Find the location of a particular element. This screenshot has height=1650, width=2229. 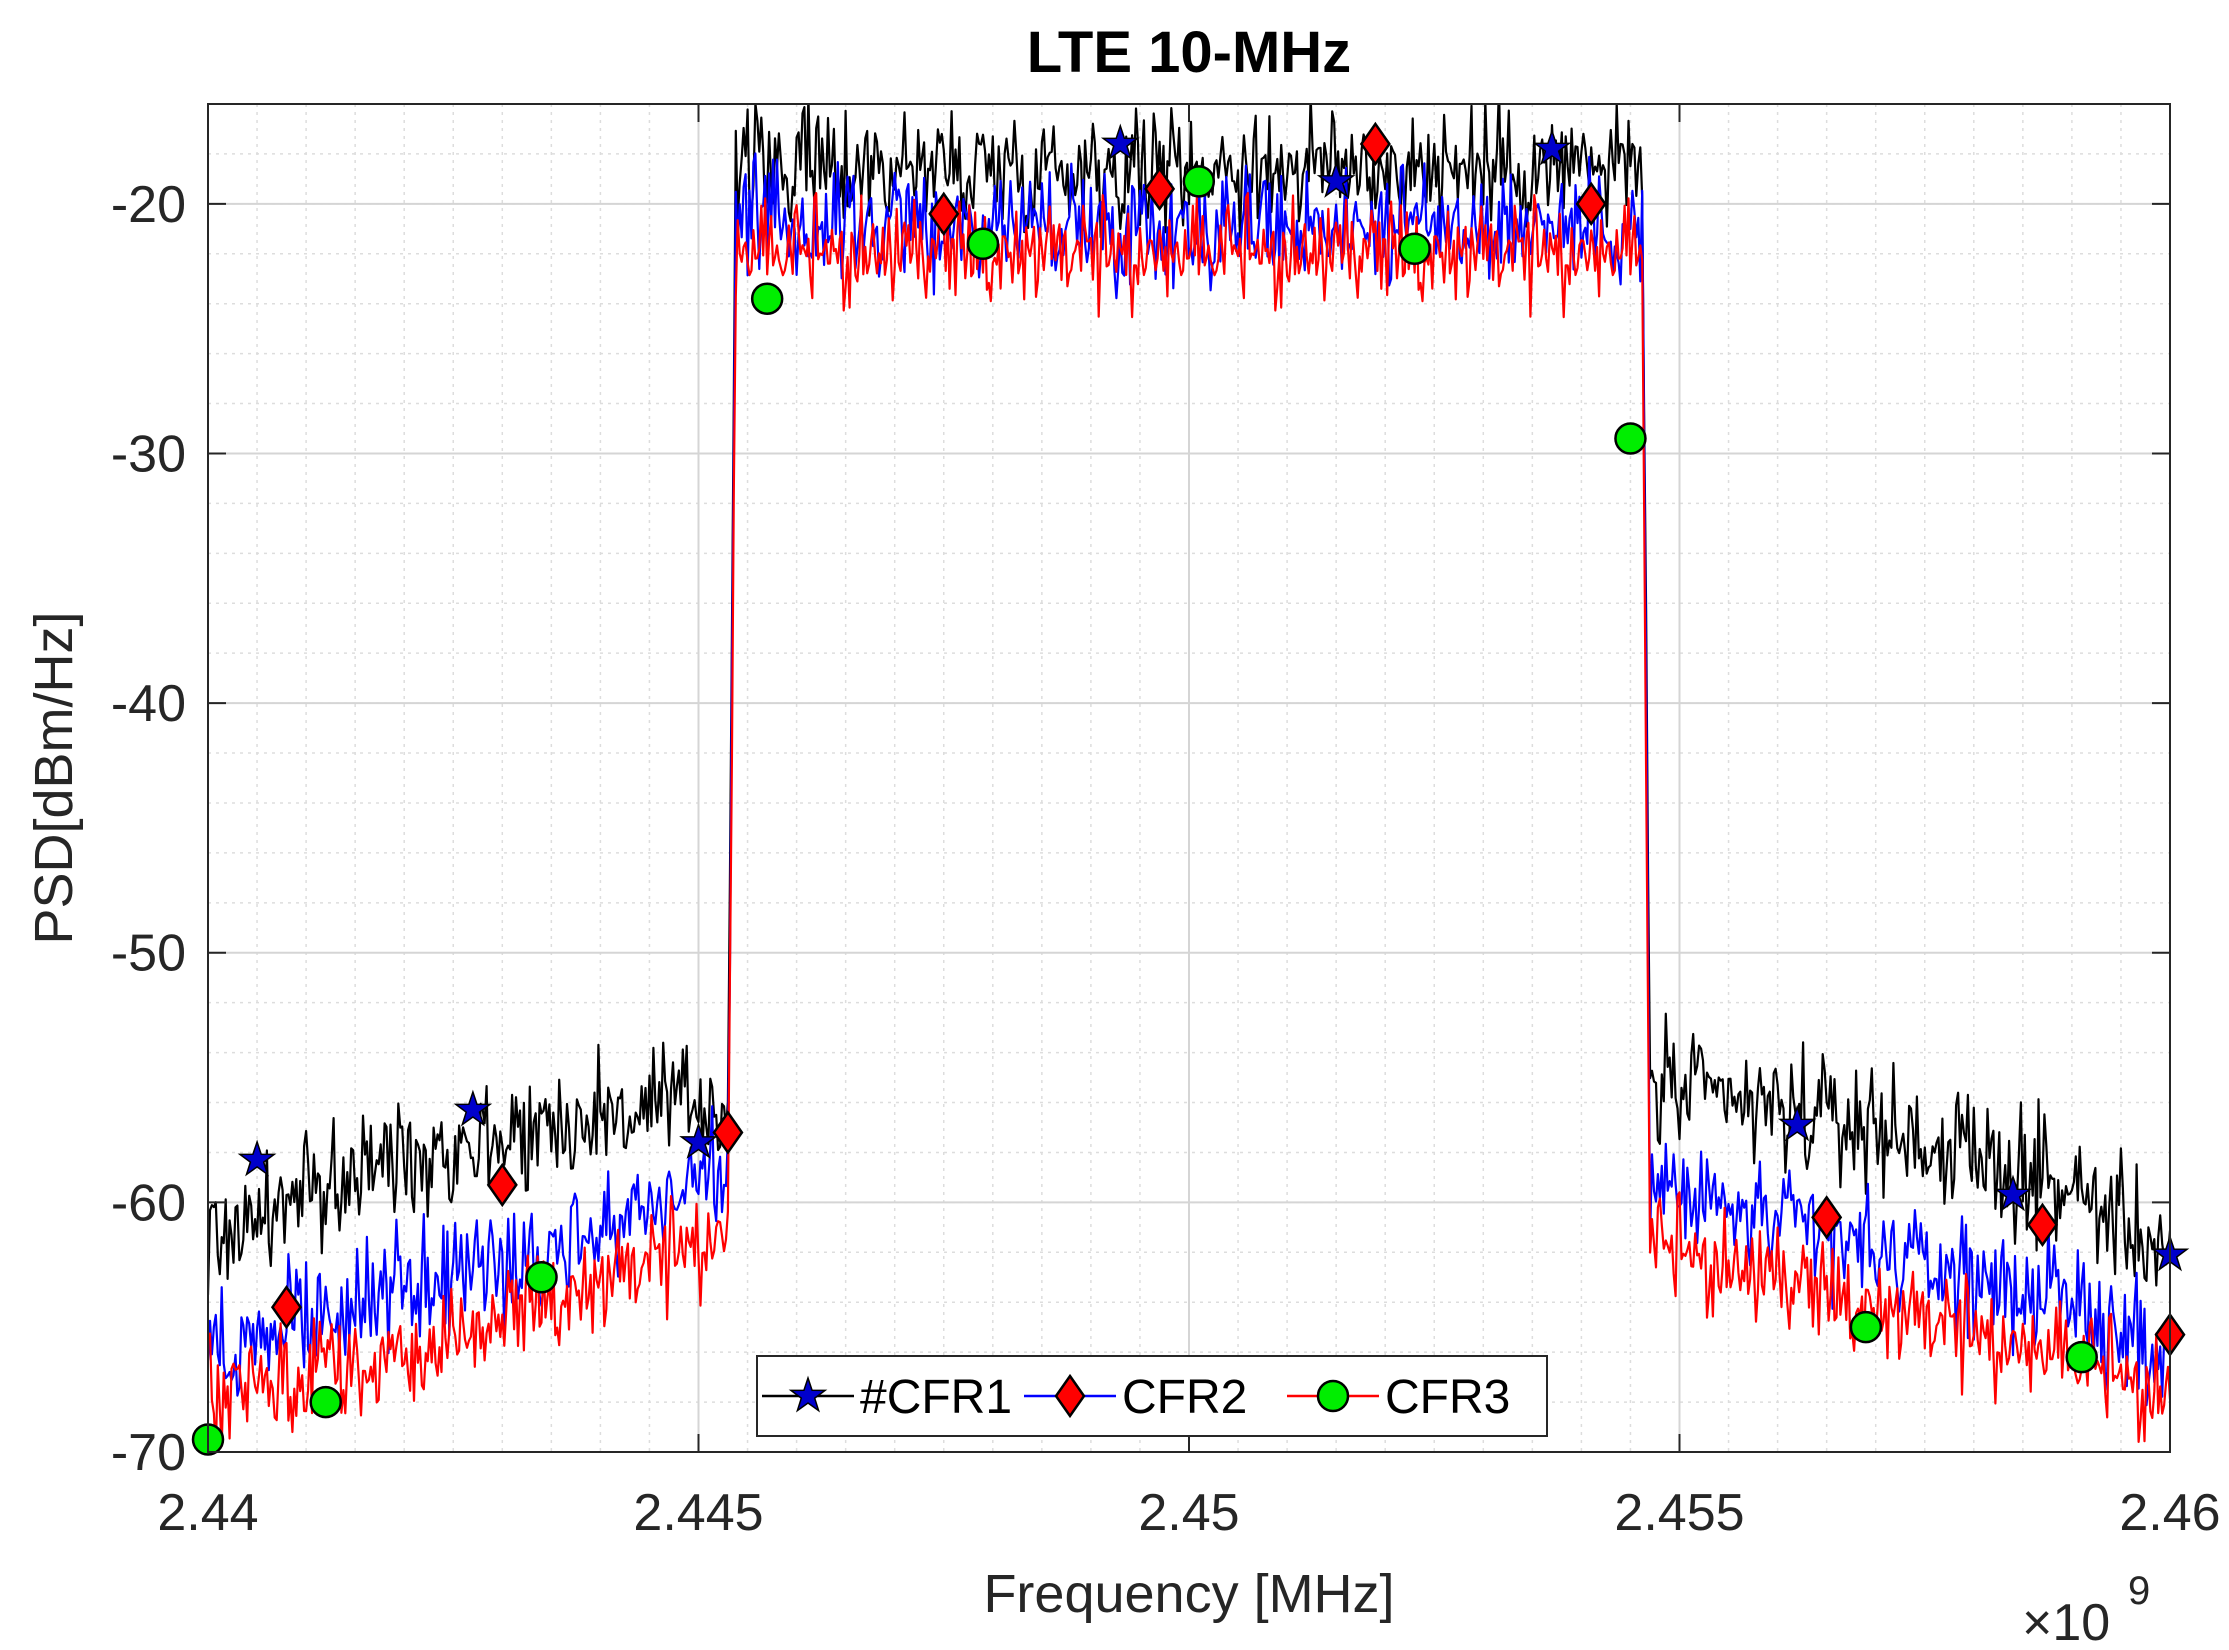

x-tick-label: 2.445 is located at coordinates (698, 1513).